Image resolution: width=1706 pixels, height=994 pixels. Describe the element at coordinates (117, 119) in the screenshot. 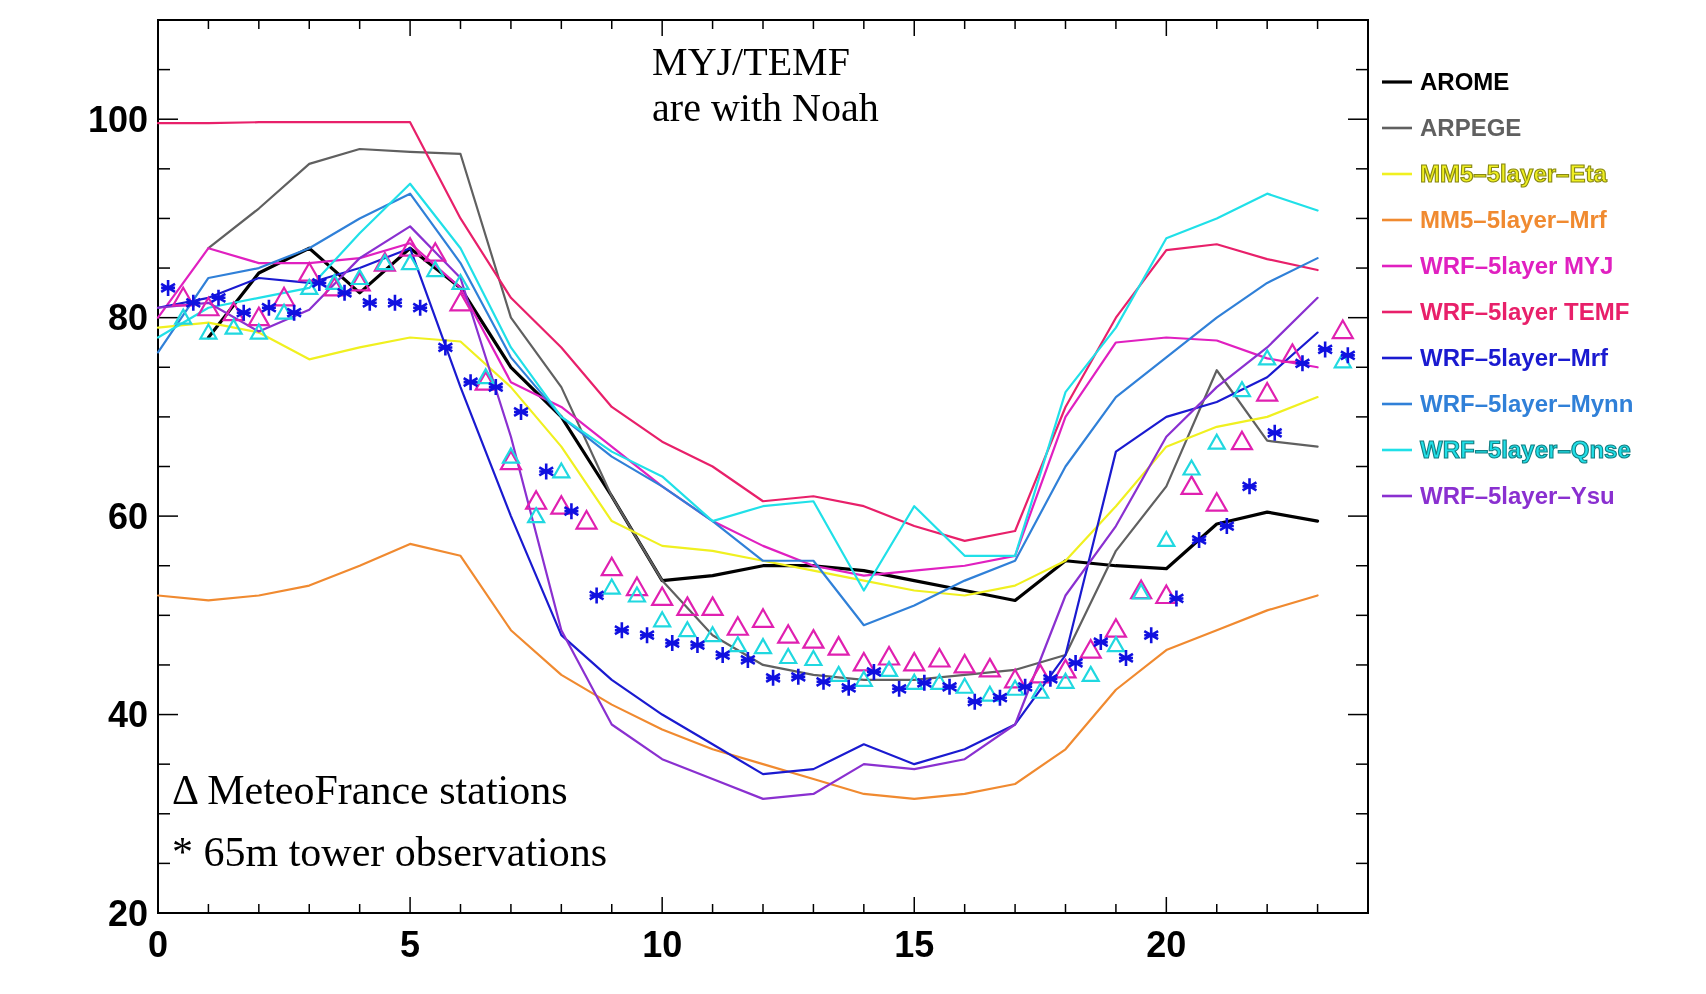

I see `y-tick-label: 100` at that location.